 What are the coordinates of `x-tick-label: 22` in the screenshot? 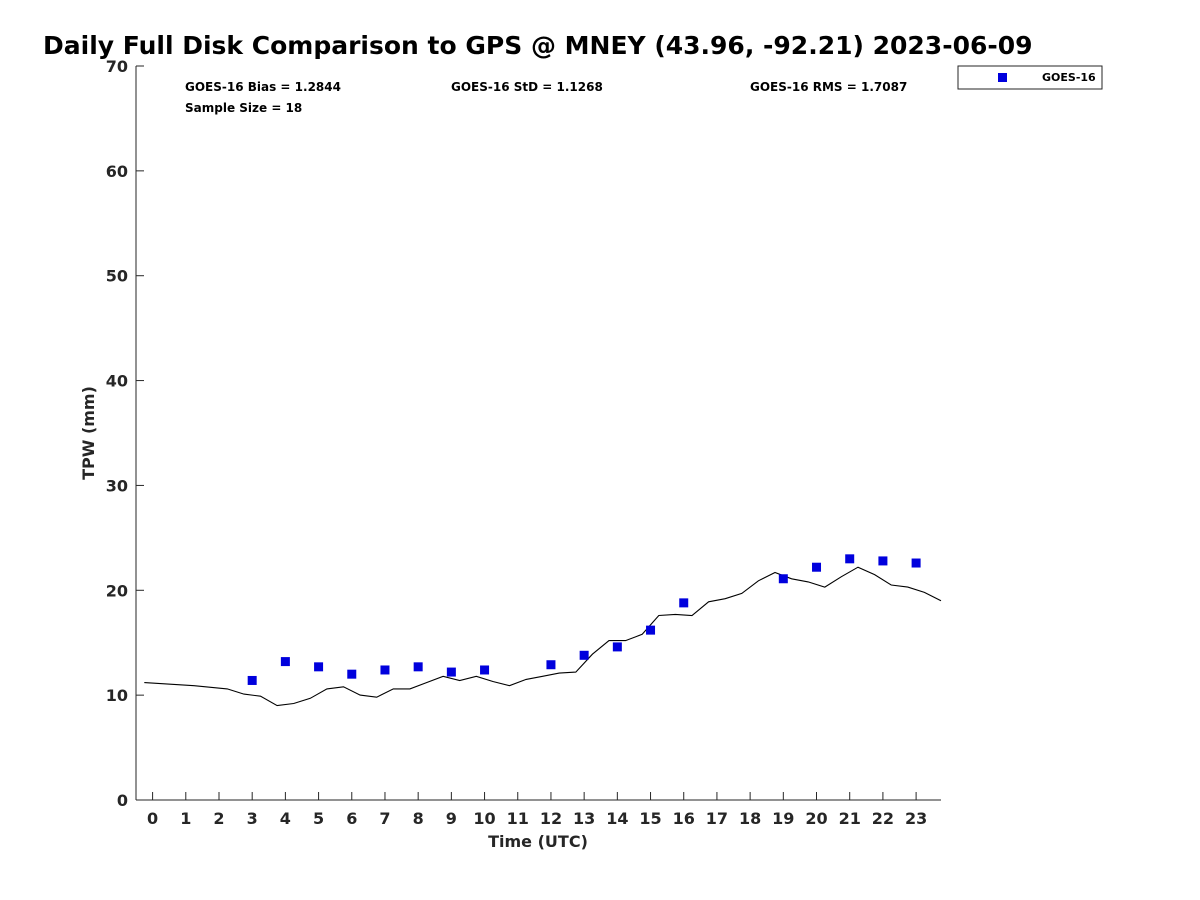 It's located at (883, 818).